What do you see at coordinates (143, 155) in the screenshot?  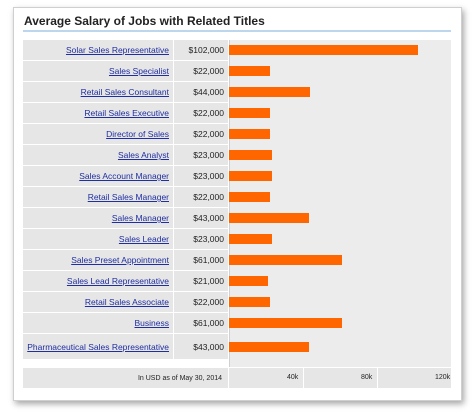 I see `job-title-link: Sales Analyst` at bounding box center [143, 155].